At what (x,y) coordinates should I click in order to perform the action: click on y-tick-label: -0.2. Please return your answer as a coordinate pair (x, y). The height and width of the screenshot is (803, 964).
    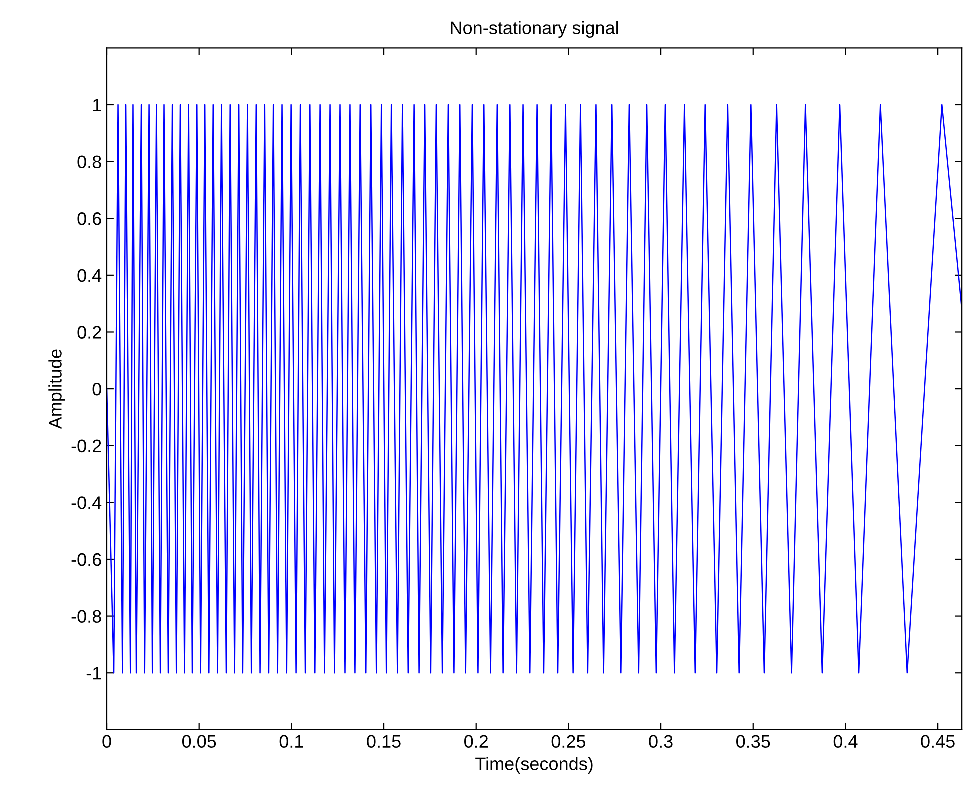
    Looking at the image, I should click on (87, 446).